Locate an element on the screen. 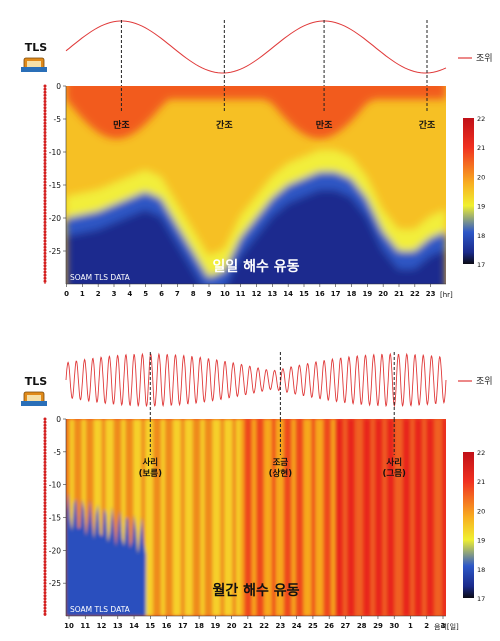 This screenshot has width=500, height=641. x-tick-label: 7 is located at coordinates (177, 294).